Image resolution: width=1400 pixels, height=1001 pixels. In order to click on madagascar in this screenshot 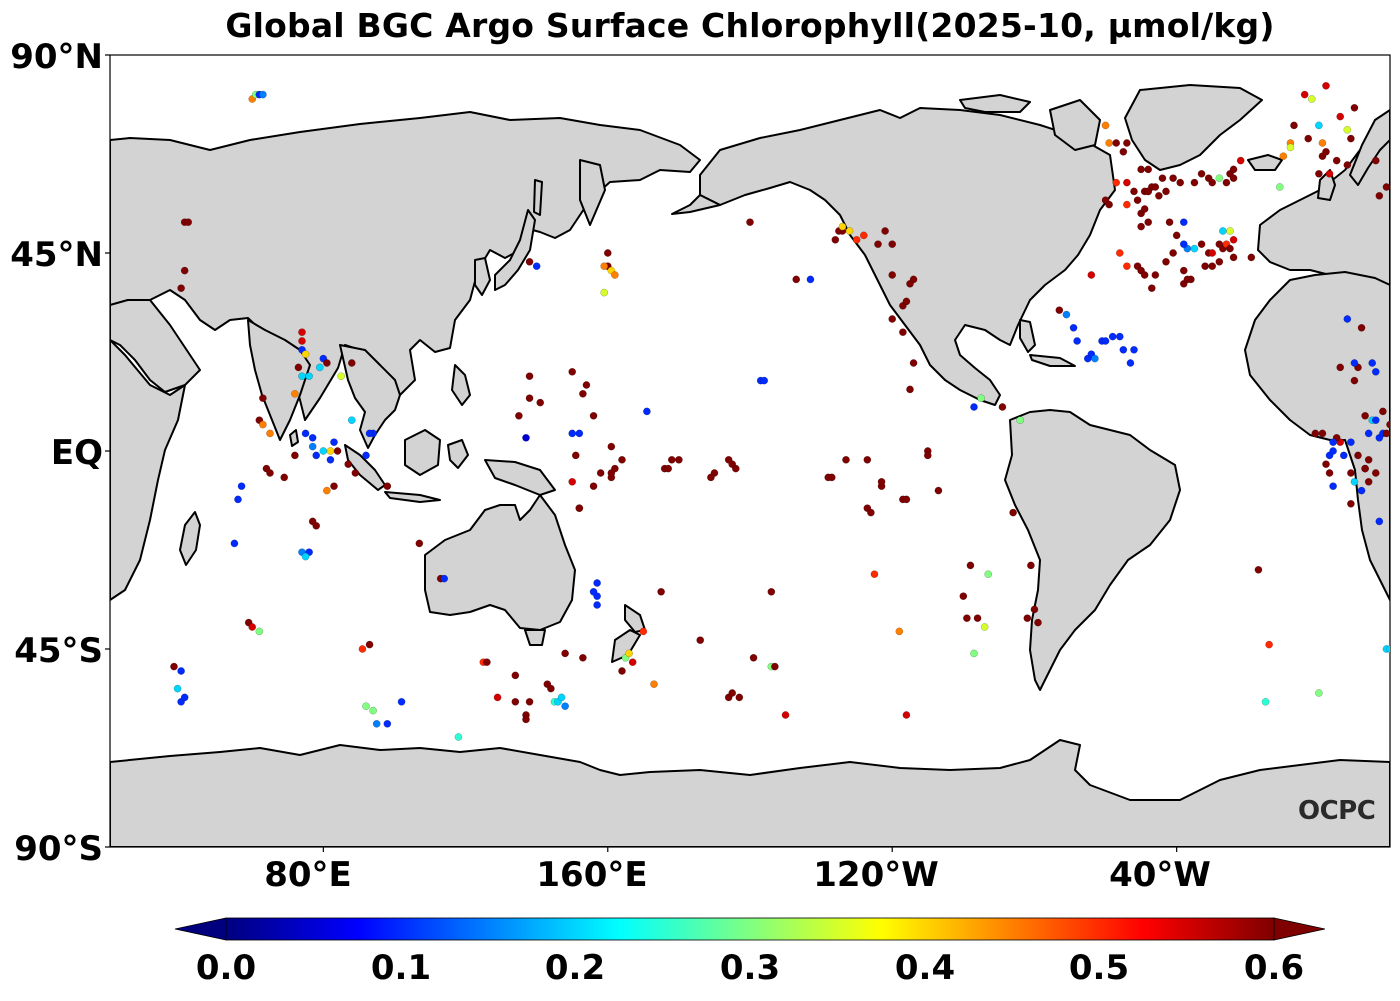, I will do `click(190, 538)`.